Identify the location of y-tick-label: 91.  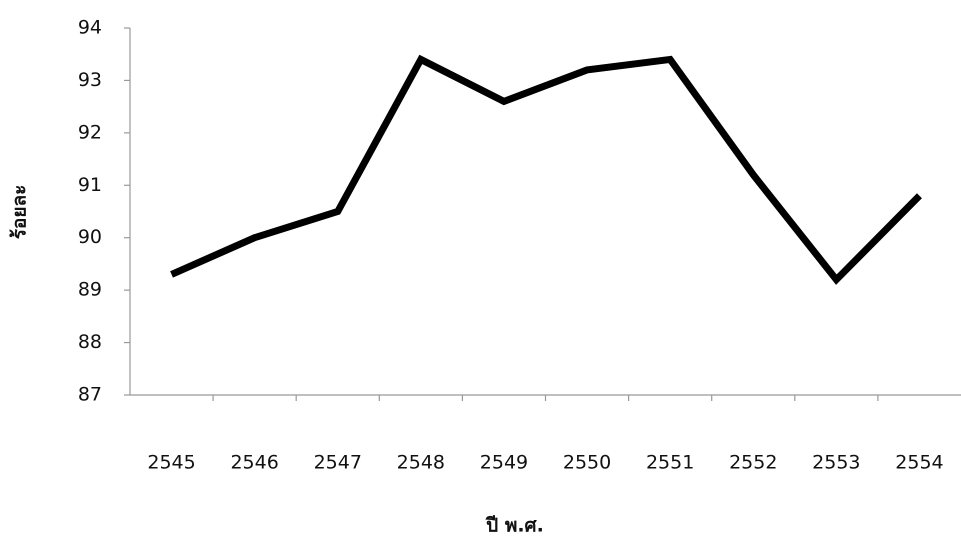
(90, 185).